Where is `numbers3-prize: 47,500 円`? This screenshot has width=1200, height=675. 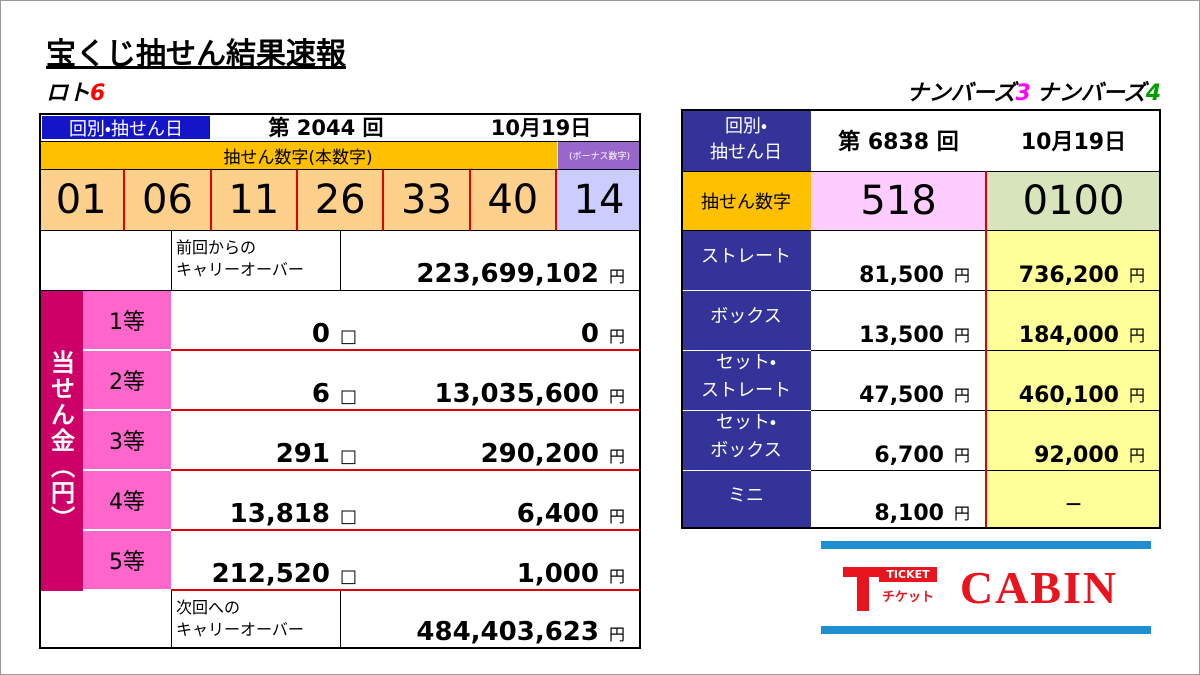
numbers3-prize: 47,500 円 is located at coordinates (898, 381).